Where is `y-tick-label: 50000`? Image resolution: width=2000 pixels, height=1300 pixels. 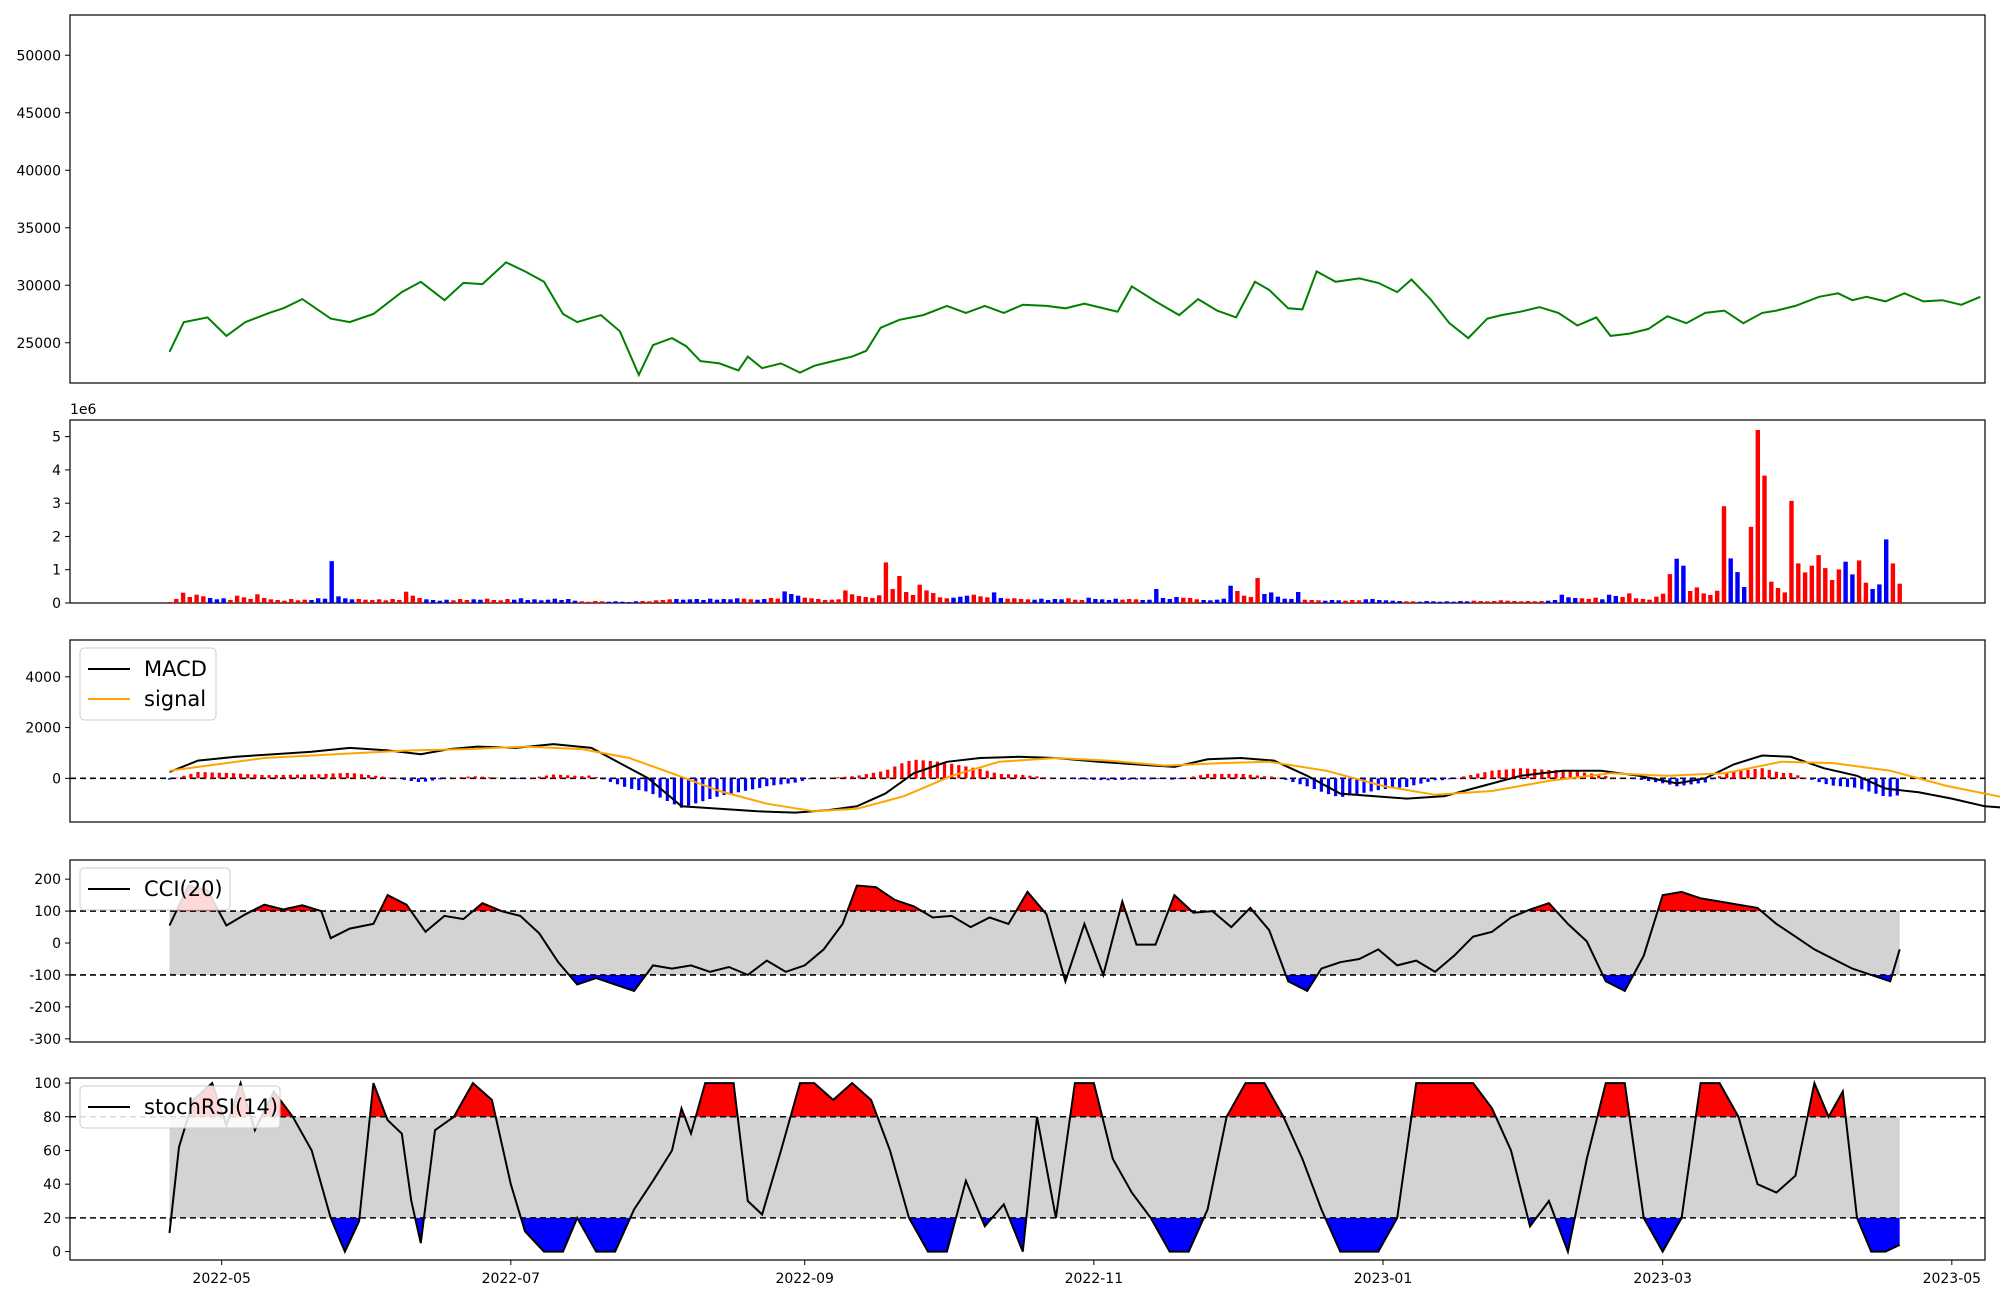
y-tick-label: 50000 is located at coordinates (38, 56).